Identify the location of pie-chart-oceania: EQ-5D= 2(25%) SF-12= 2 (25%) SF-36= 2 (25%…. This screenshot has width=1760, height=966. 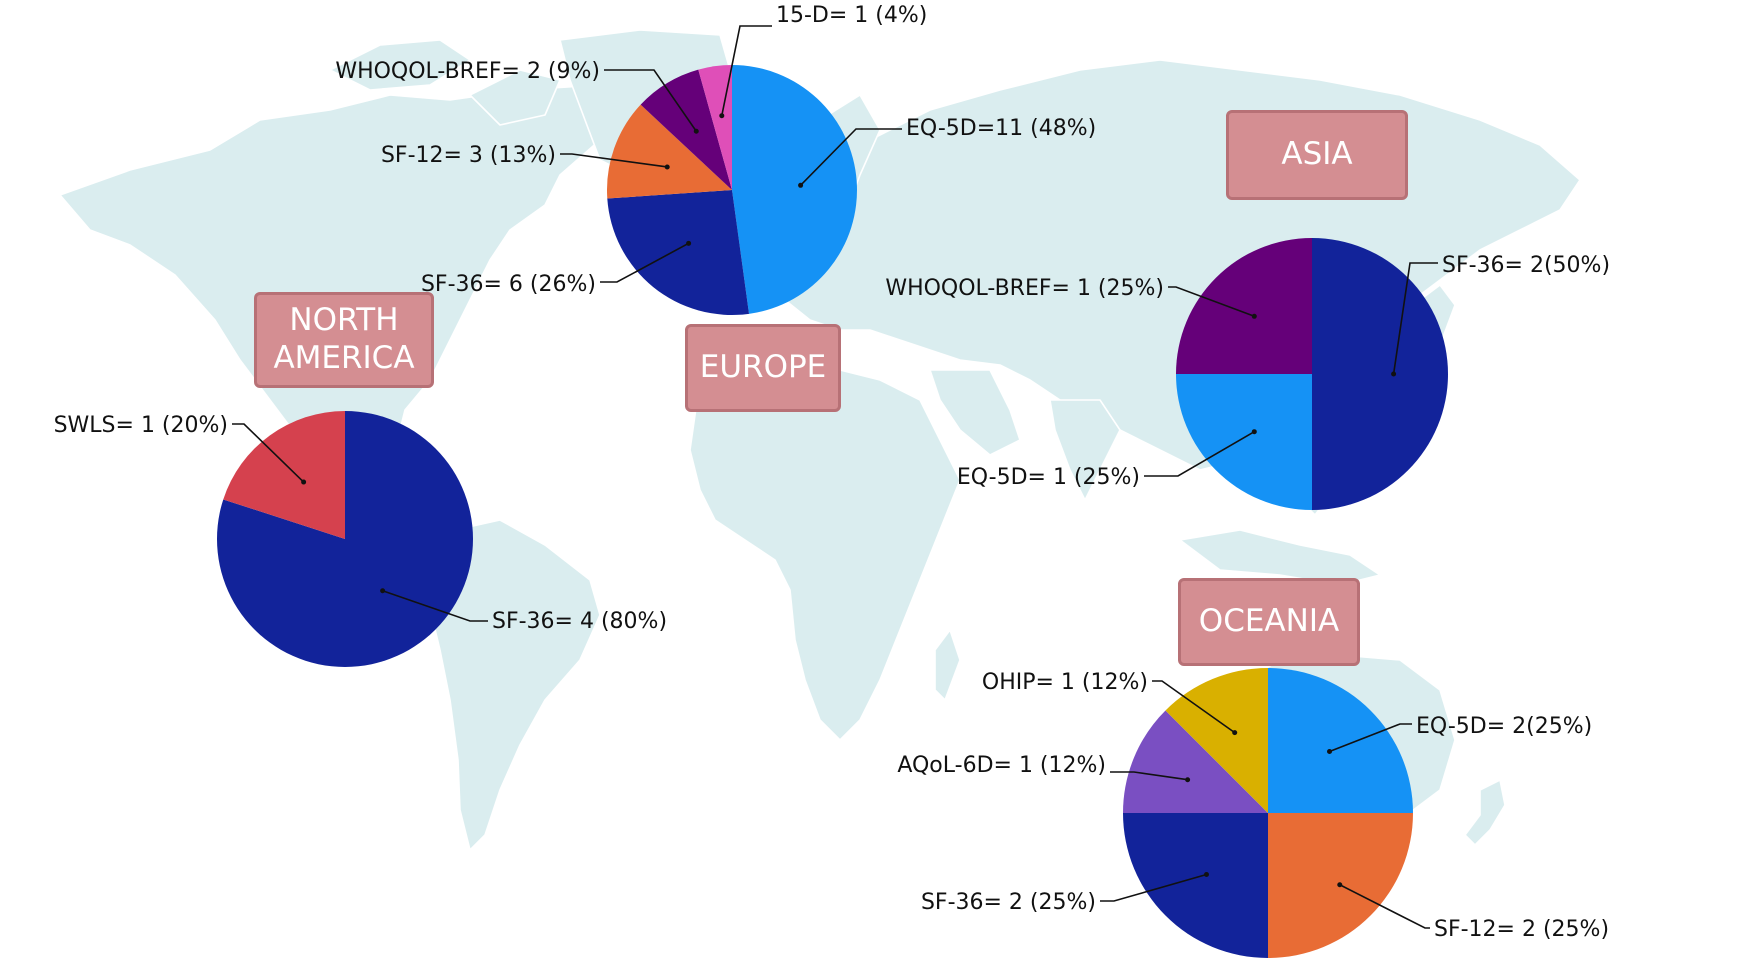
(1253, 813).